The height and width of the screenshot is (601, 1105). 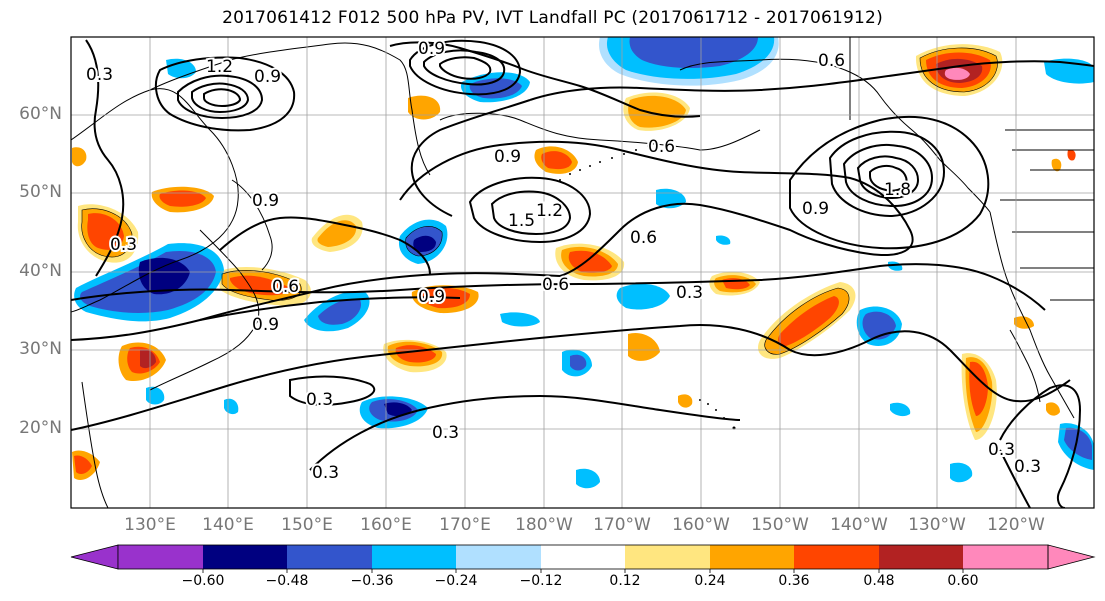 I want to click on colorbar-tick: 0.36, so click(x=794, y=581).